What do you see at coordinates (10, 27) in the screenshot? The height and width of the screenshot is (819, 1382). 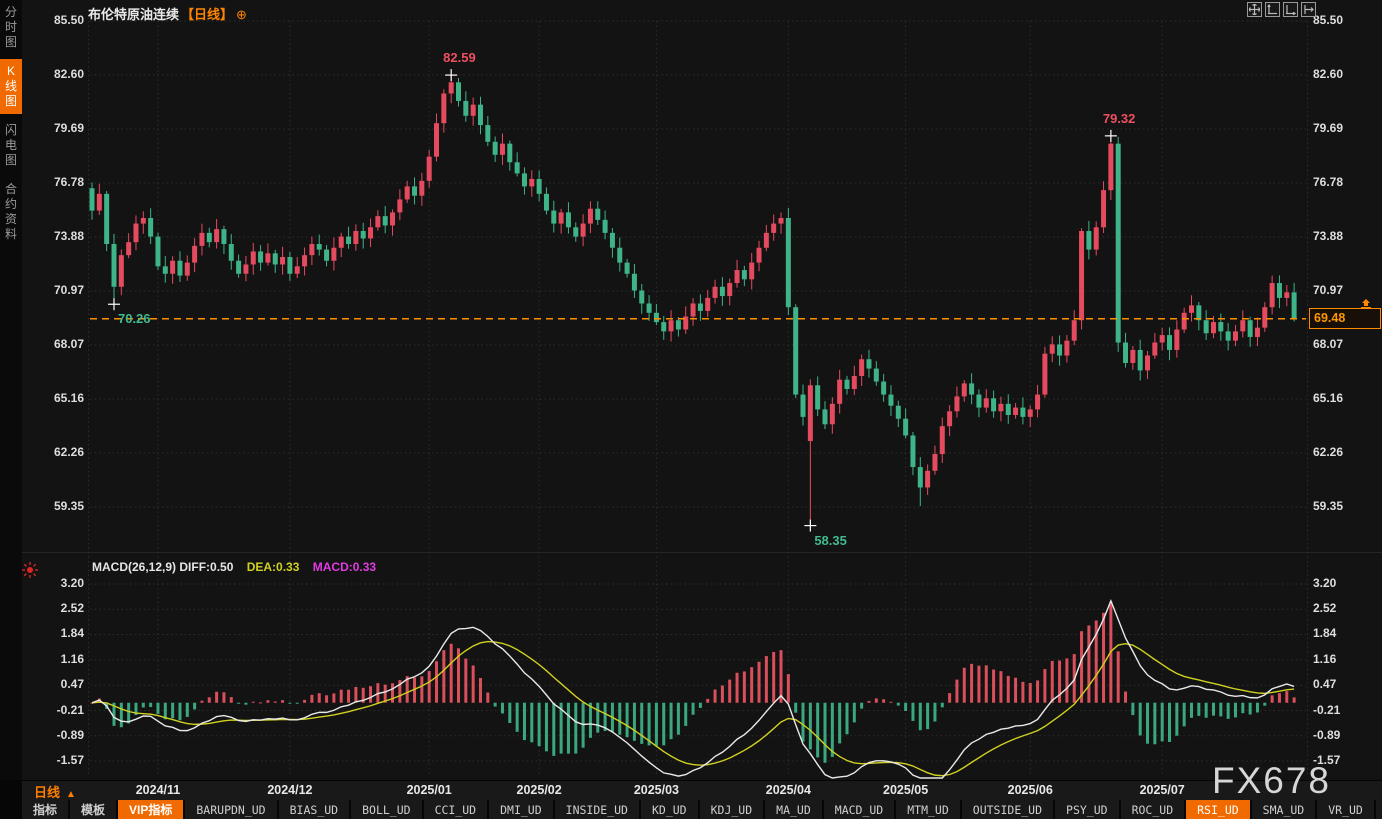 I see `tab-time-chart: 分时图` at bounding box center [10, 27].